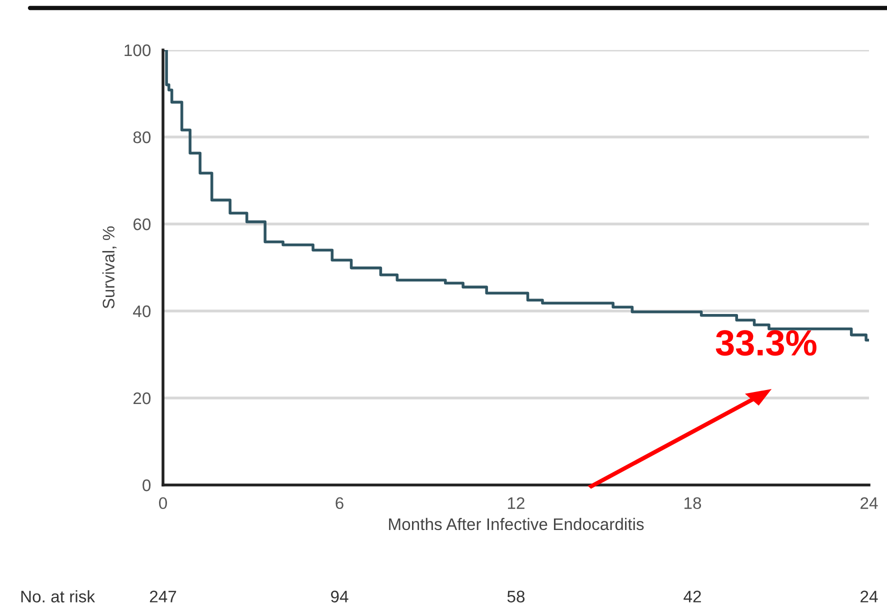 The width and height of the screenshot is (887, 608). I want to click on y-tick-label: 60, so click(142, 224).